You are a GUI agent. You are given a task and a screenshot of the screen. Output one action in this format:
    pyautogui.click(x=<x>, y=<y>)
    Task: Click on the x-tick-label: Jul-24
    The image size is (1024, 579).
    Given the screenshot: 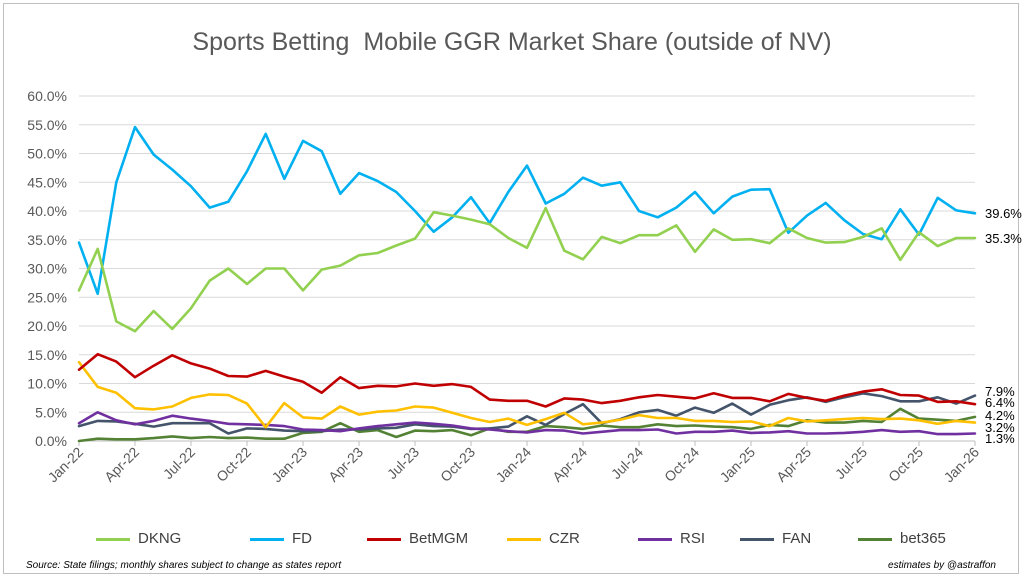 What is the action you would take?
    pyautogui.click(x=627, y=463)
    